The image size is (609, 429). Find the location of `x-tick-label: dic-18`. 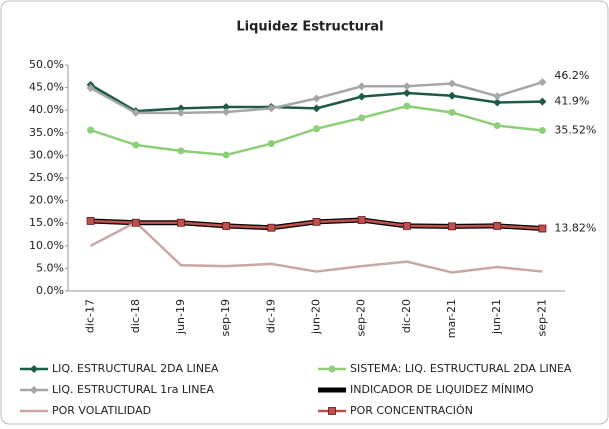

x-tick-label: dic-18 is located at coordinates (135, 316).